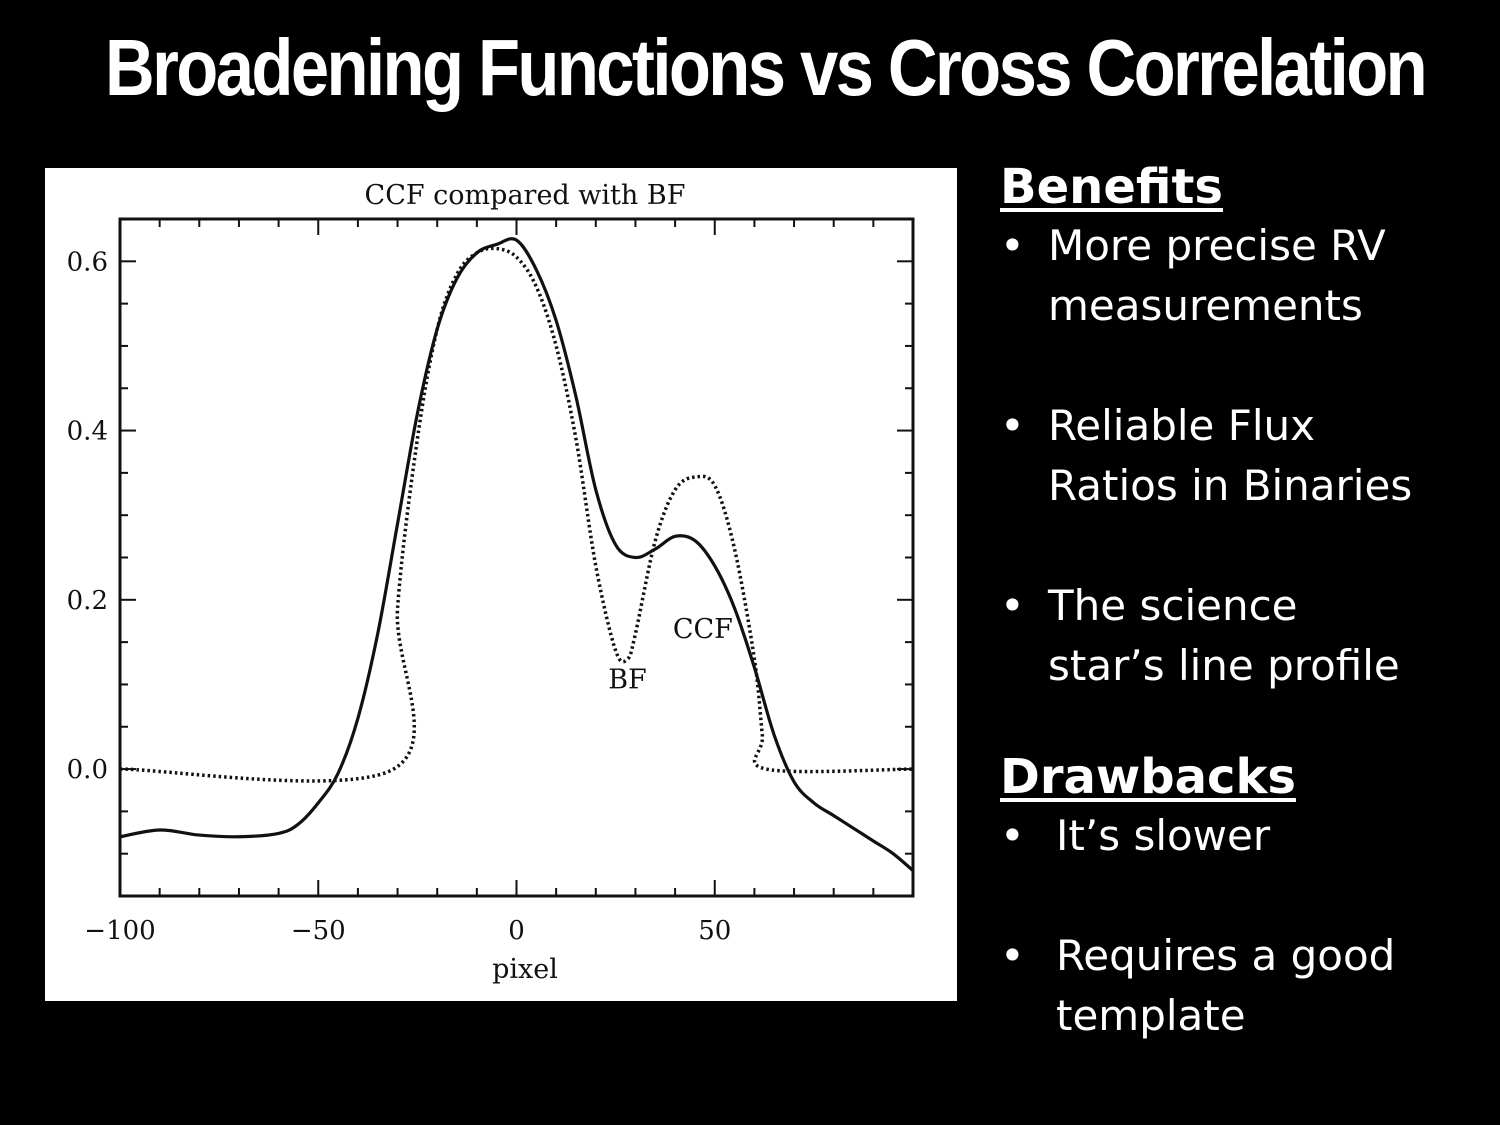 The height and width of the screenshot is (1125, 1500). I want to click on drawback-item: • It’s slower, so click(1240, 836).